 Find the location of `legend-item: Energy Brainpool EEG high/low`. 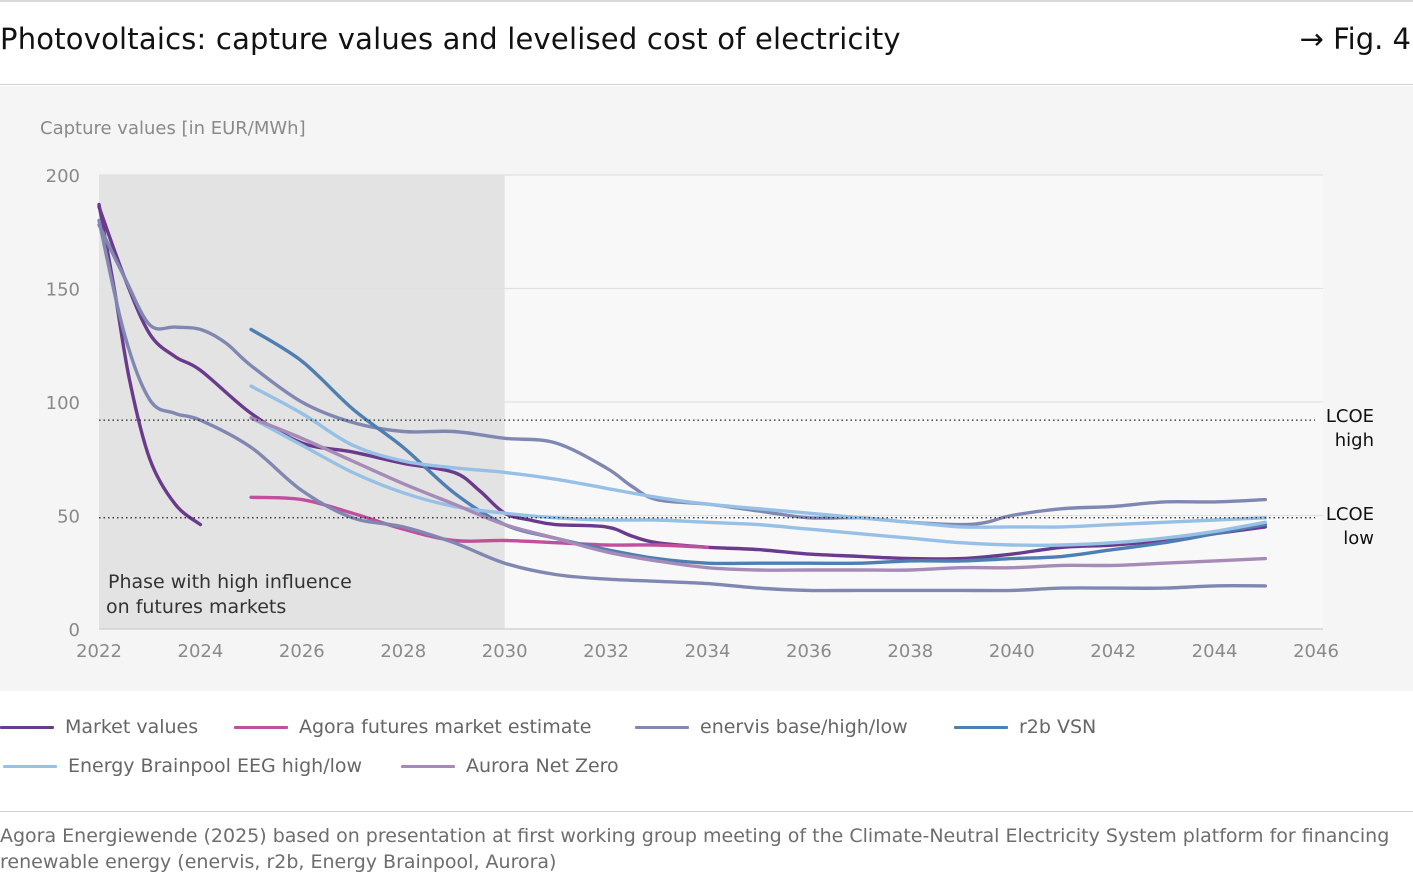

legend-item: Energy Brainpool EEG high/low is located at coordinates (182, 766).